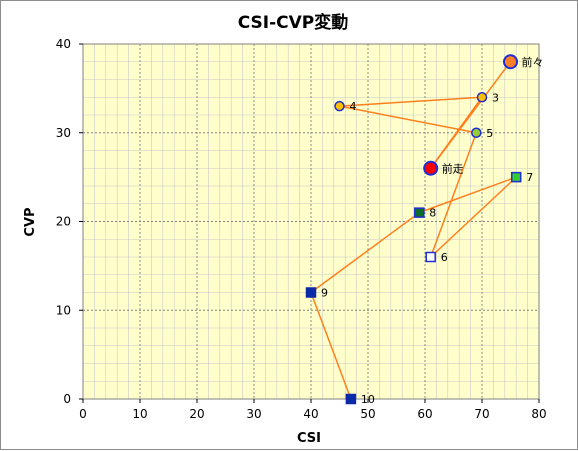 The height and width of the screenshot is (451, 578). What do you see at coordinates (489, 133) in the screenshot?
I see `data-label: 5` at bounding box center [489, 133].